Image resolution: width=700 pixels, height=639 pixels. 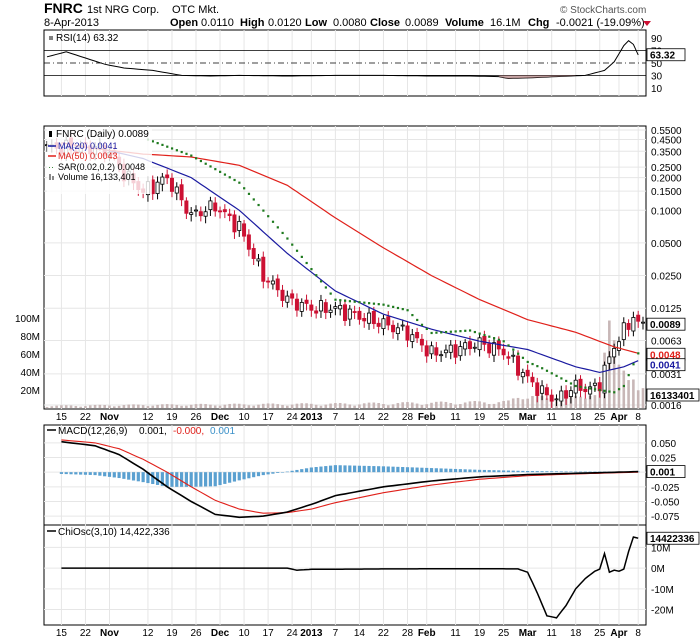 What do you see at coordinates (350, 476) in the screenshot?
I see `macd-signal-line` at bounding box center [350, 476].